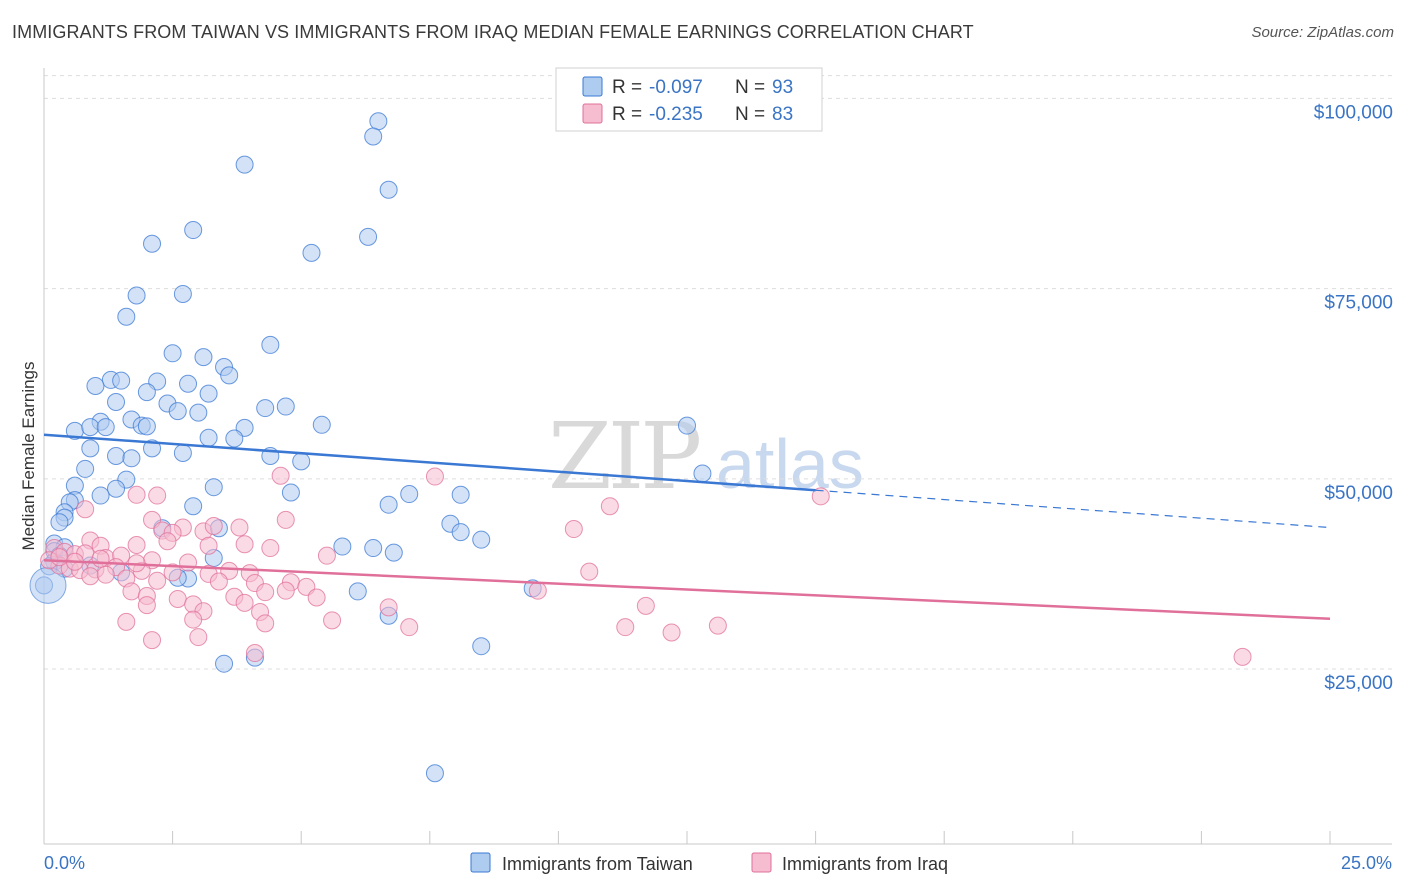 Image resolution: width=1406 pixels, height=892 pixels. I want to click on y-tick-label: $50,000, so click(1358, 493).